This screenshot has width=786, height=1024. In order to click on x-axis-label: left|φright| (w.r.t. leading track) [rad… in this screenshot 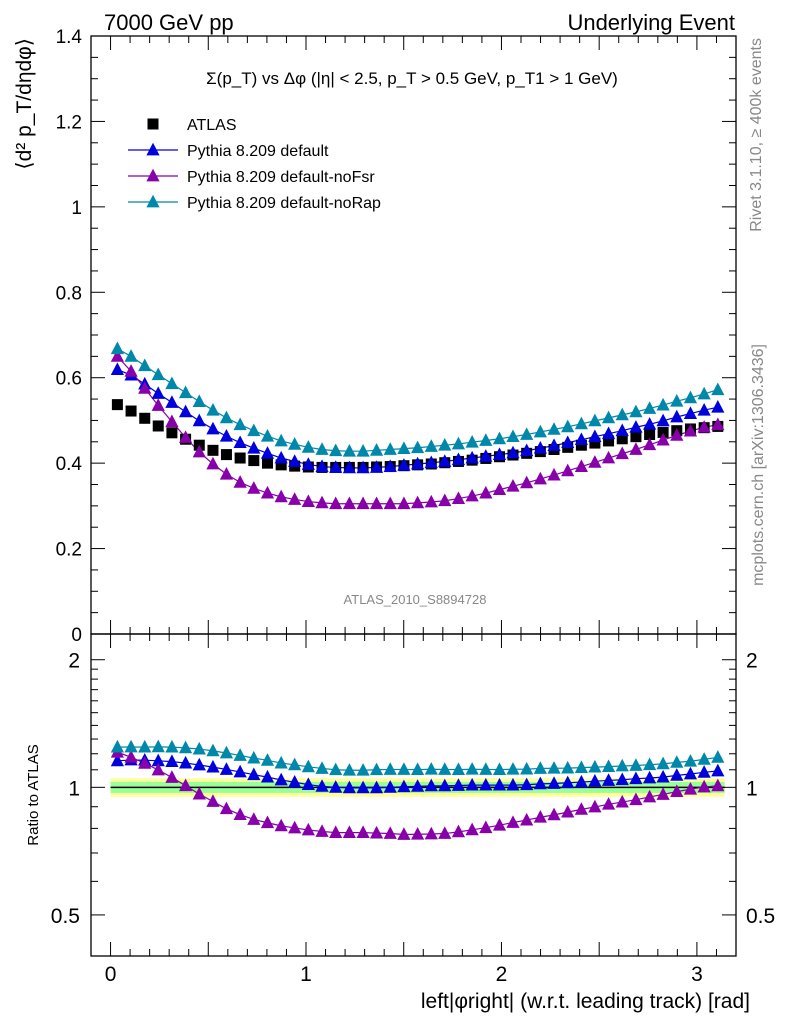, I will do `click(585, 1001)`.